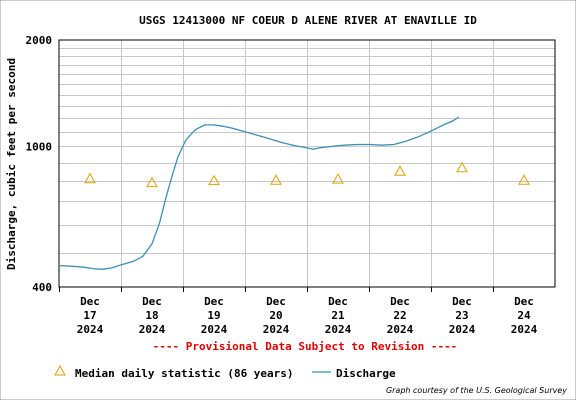 This screenshot has height=400, width=576. What do you see at coordinates (11, 164) in the screenshot?
I see `y-axis-label: Discharge, cubic feet per second` at bounding box center [11, 164].